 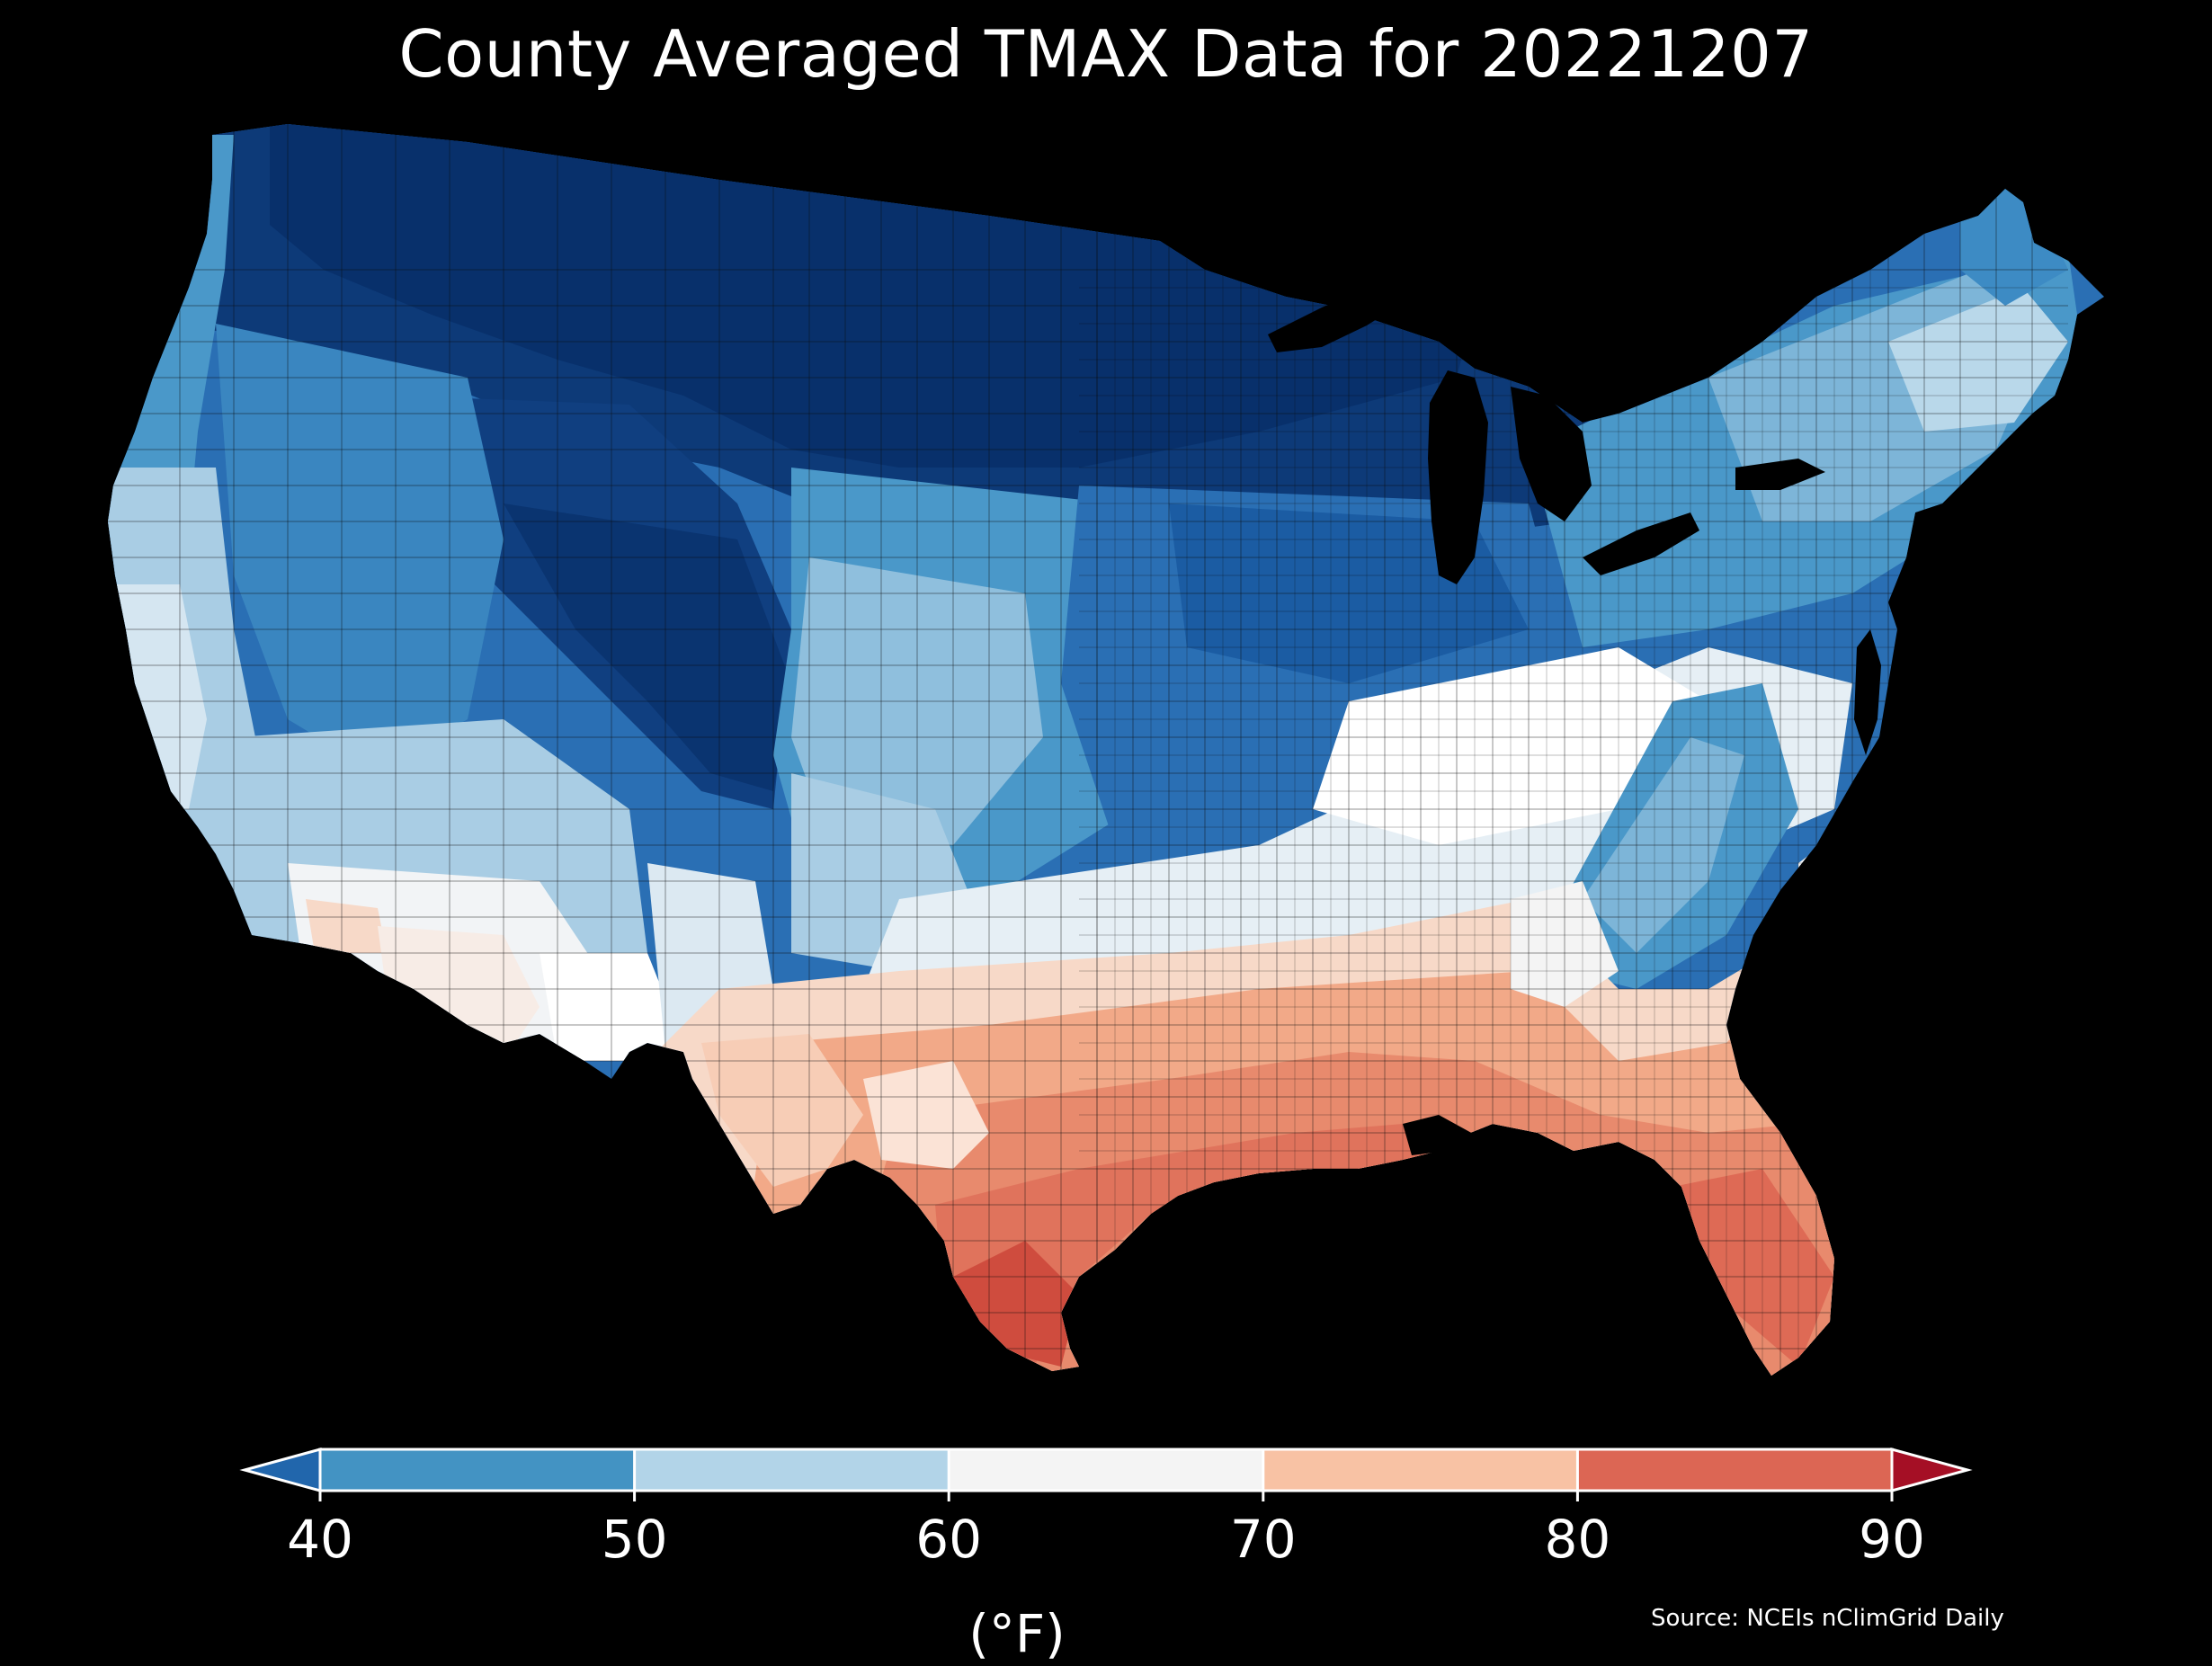 What do you see at coordinates (1641, 544) in the screenshot?
I see `lake-erie` at bounding box center [1641, 544].